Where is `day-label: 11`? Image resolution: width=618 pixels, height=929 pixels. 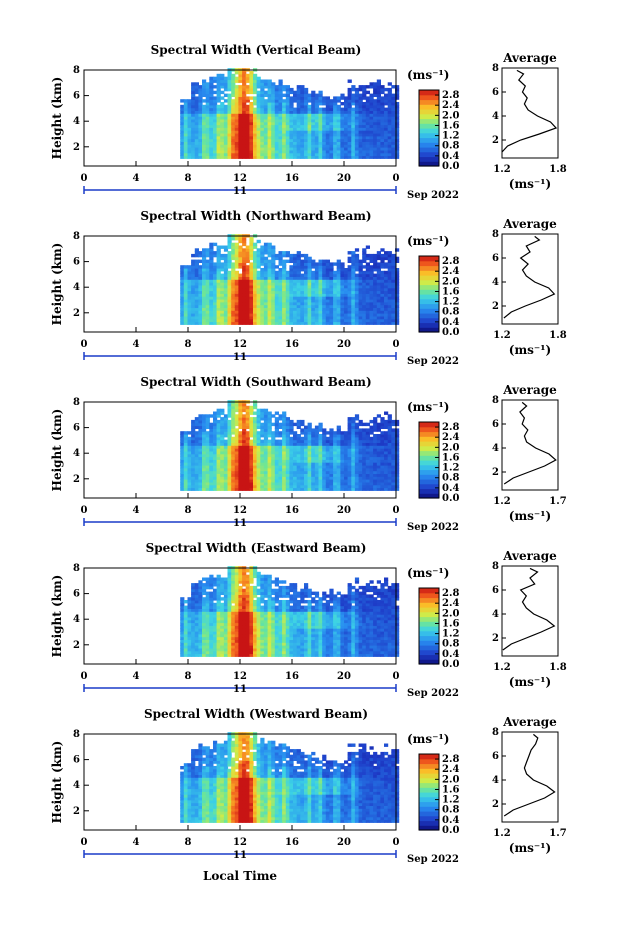
day-label: 11 is located at coordinates (240, 191).